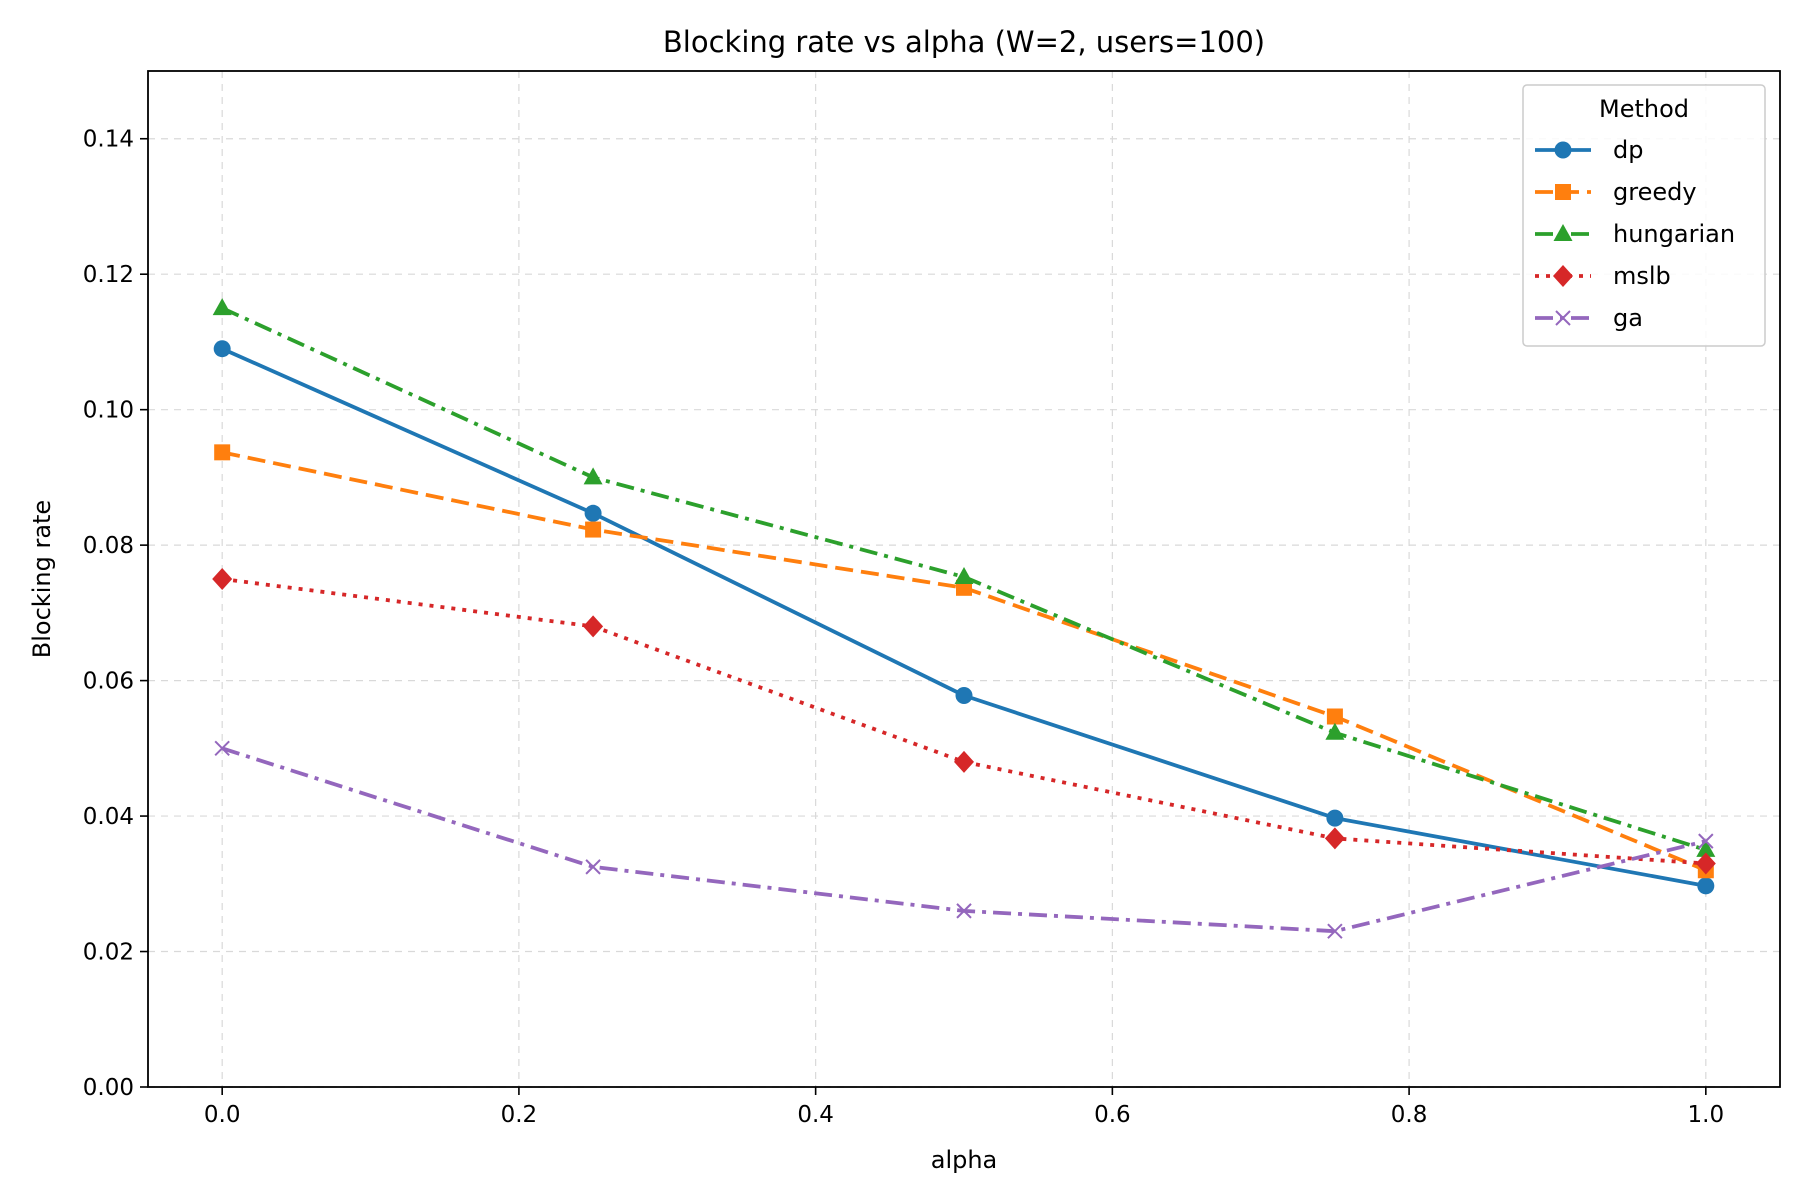  What do you see at coordinates (108, 140) in the screenshot?
I see `y-tick-label: 0.14` at bounding box center [108, 140].